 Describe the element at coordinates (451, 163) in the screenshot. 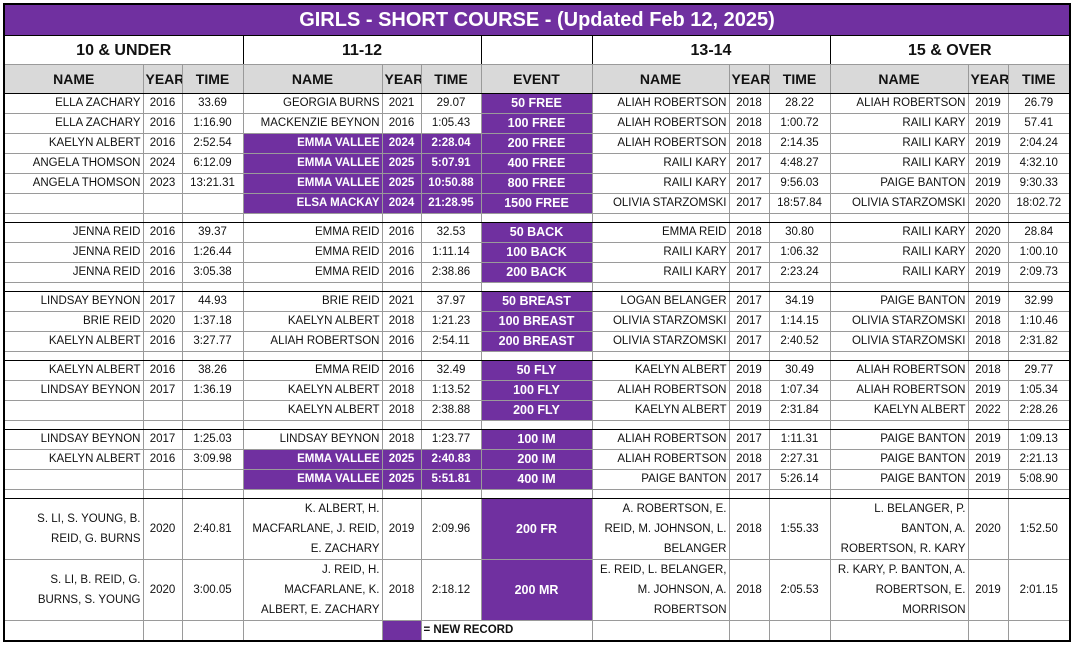

I see `record-time: 5:07.91` at that location.